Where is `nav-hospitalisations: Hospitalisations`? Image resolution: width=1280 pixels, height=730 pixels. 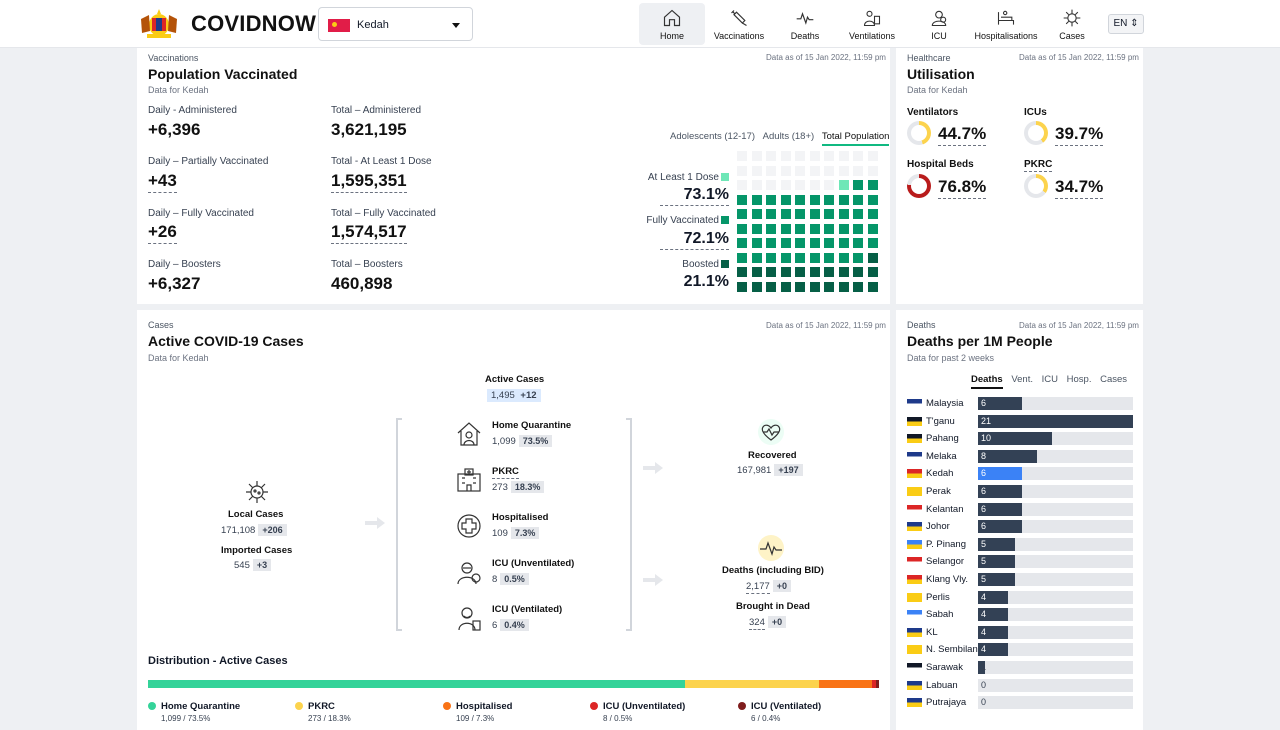 nav-hospitalisations: Hospitalisations is located at coordinates (1006, 24).